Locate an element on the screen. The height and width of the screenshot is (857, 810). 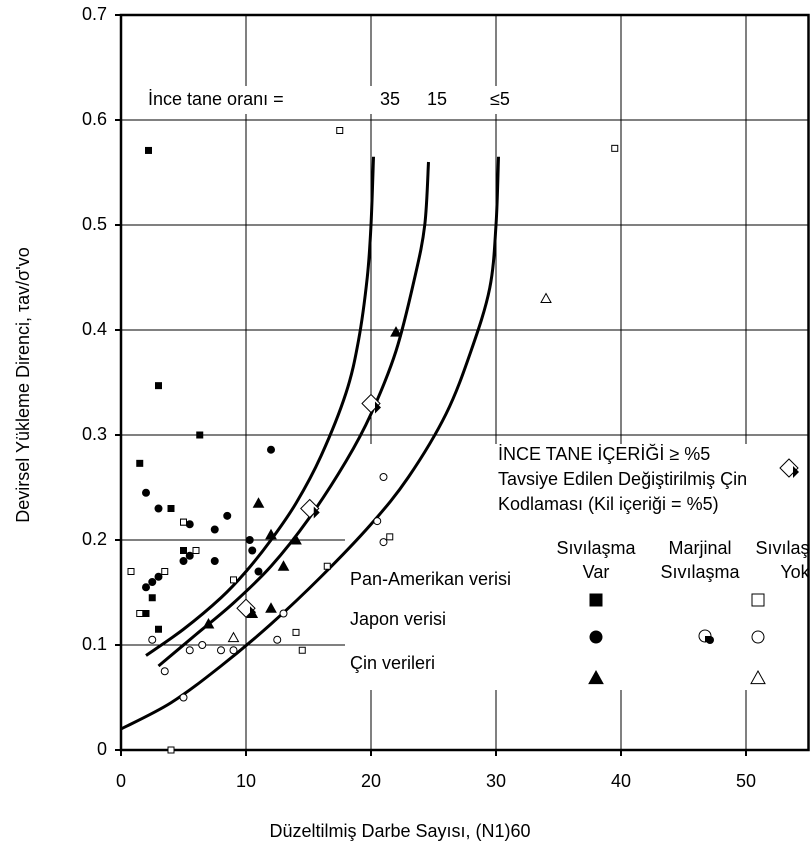
y-tick-label: 0.1 is located at coordinates (94, 644).